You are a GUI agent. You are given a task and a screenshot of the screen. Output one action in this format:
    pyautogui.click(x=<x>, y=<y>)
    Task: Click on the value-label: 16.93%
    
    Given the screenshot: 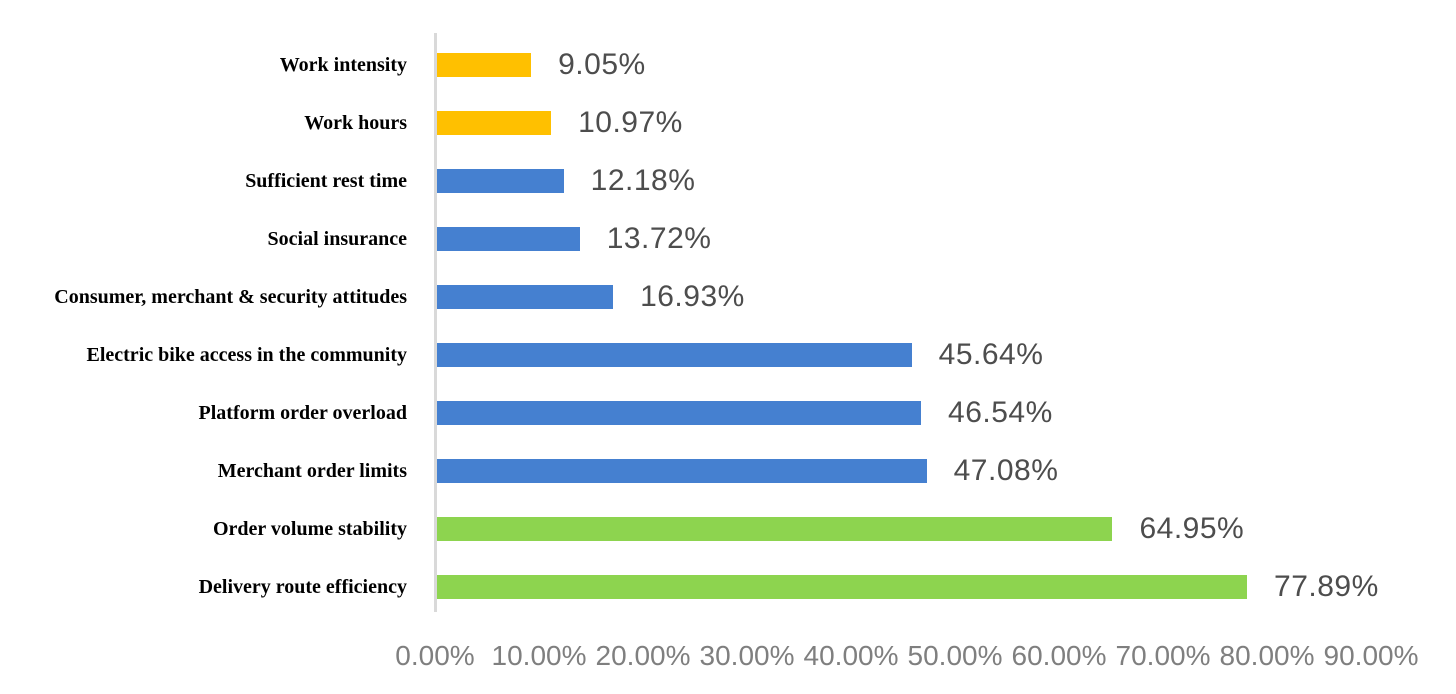 What is the action you would take?
    pyautogui.click(x=692, y=296)
    